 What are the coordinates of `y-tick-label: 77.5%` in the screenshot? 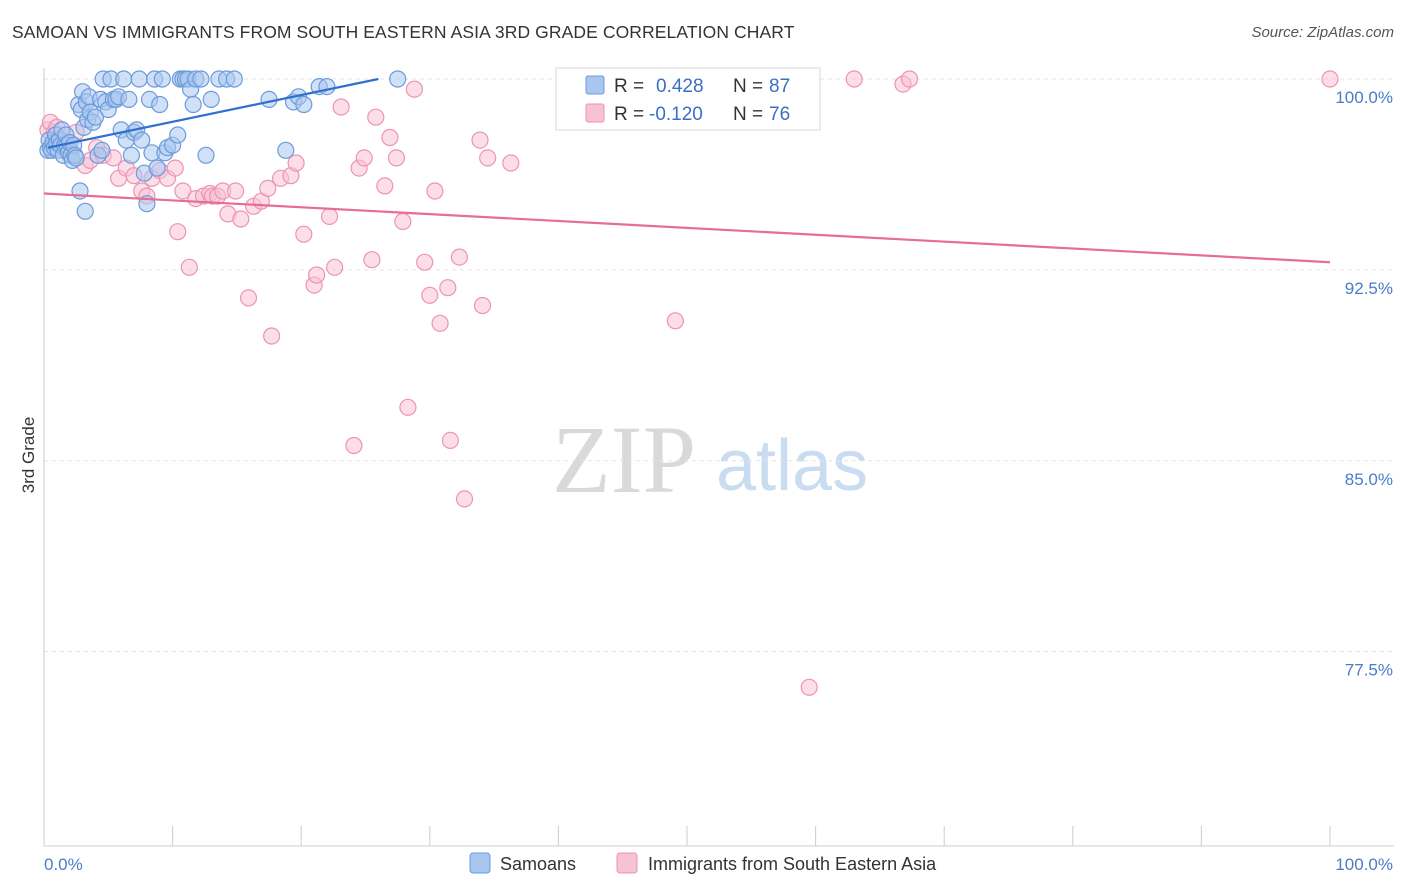 It's located at (1369, 670).